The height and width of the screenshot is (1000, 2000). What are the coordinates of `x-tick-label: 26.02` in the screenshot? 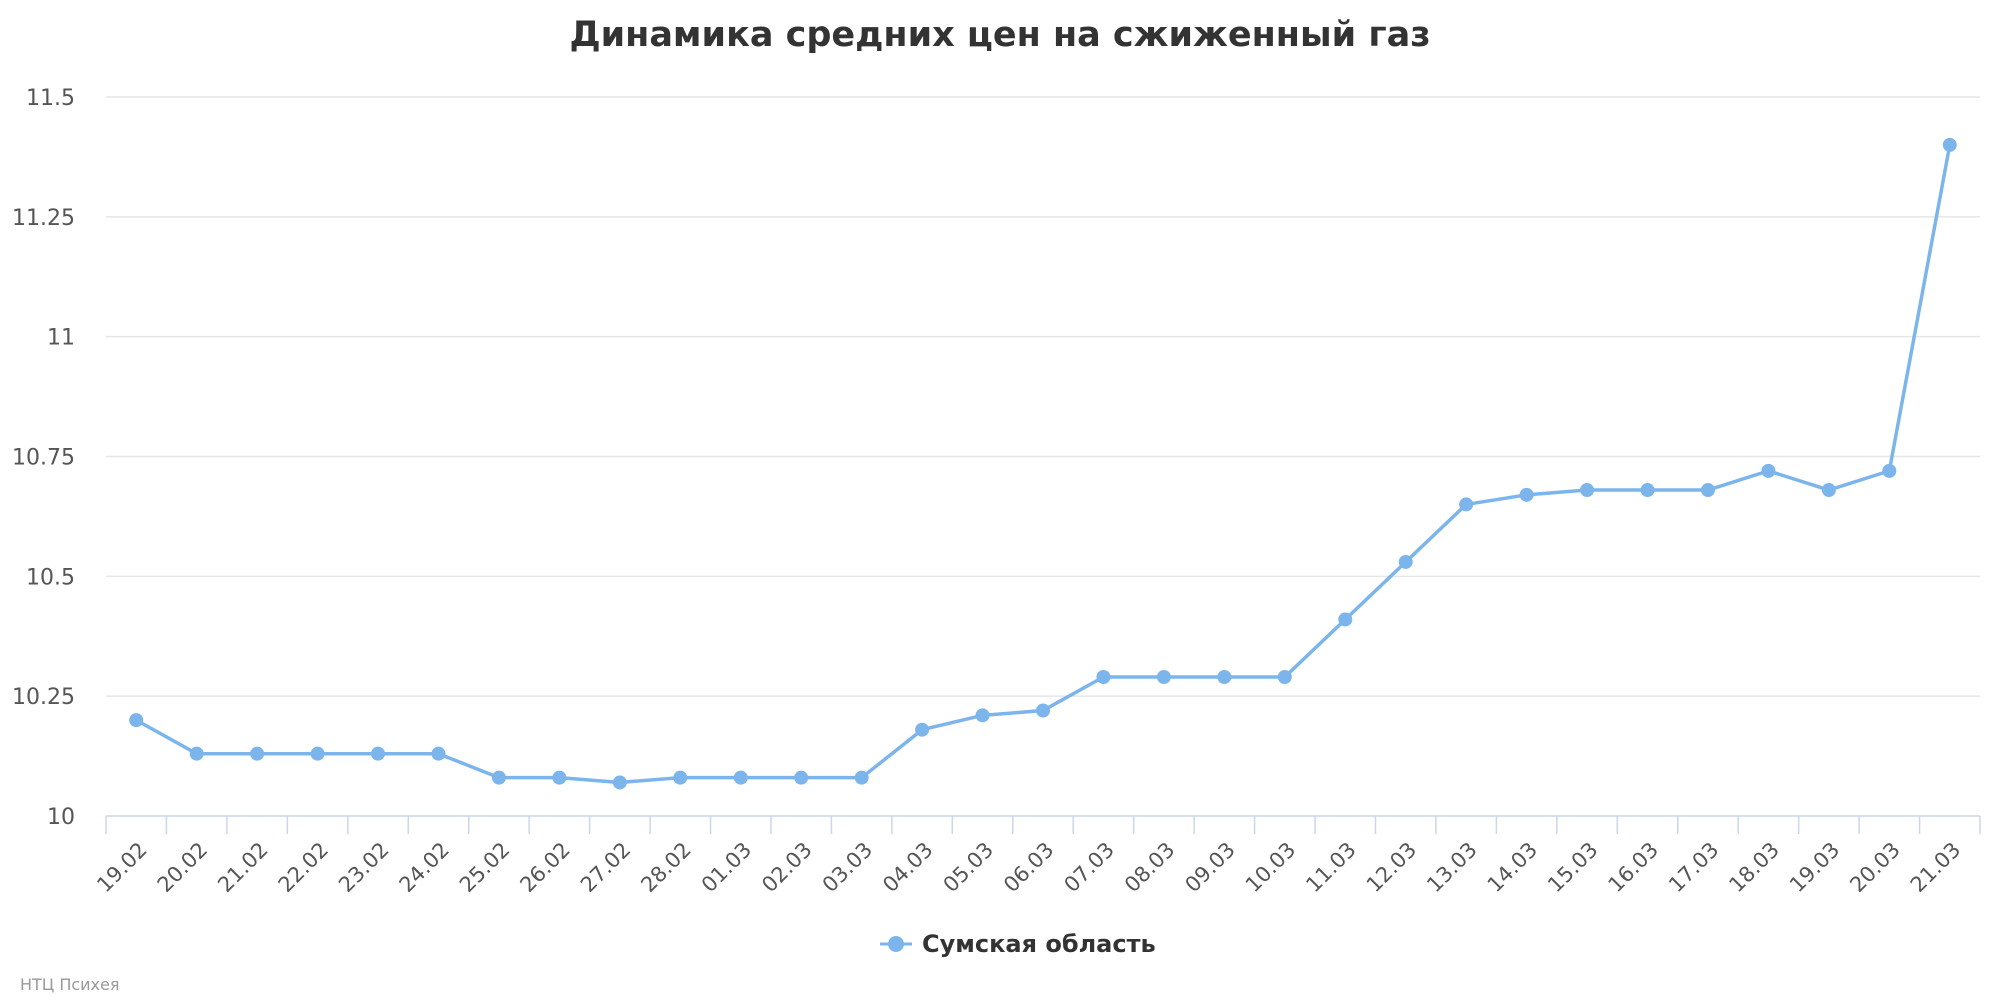 It's located at (544, 867).